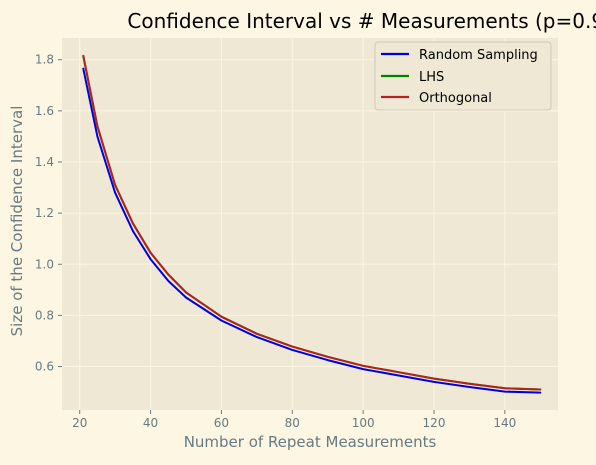 This screenshot has width=596, height=465. I want to click on y-tick-label: 1.4, so click(44, 162).